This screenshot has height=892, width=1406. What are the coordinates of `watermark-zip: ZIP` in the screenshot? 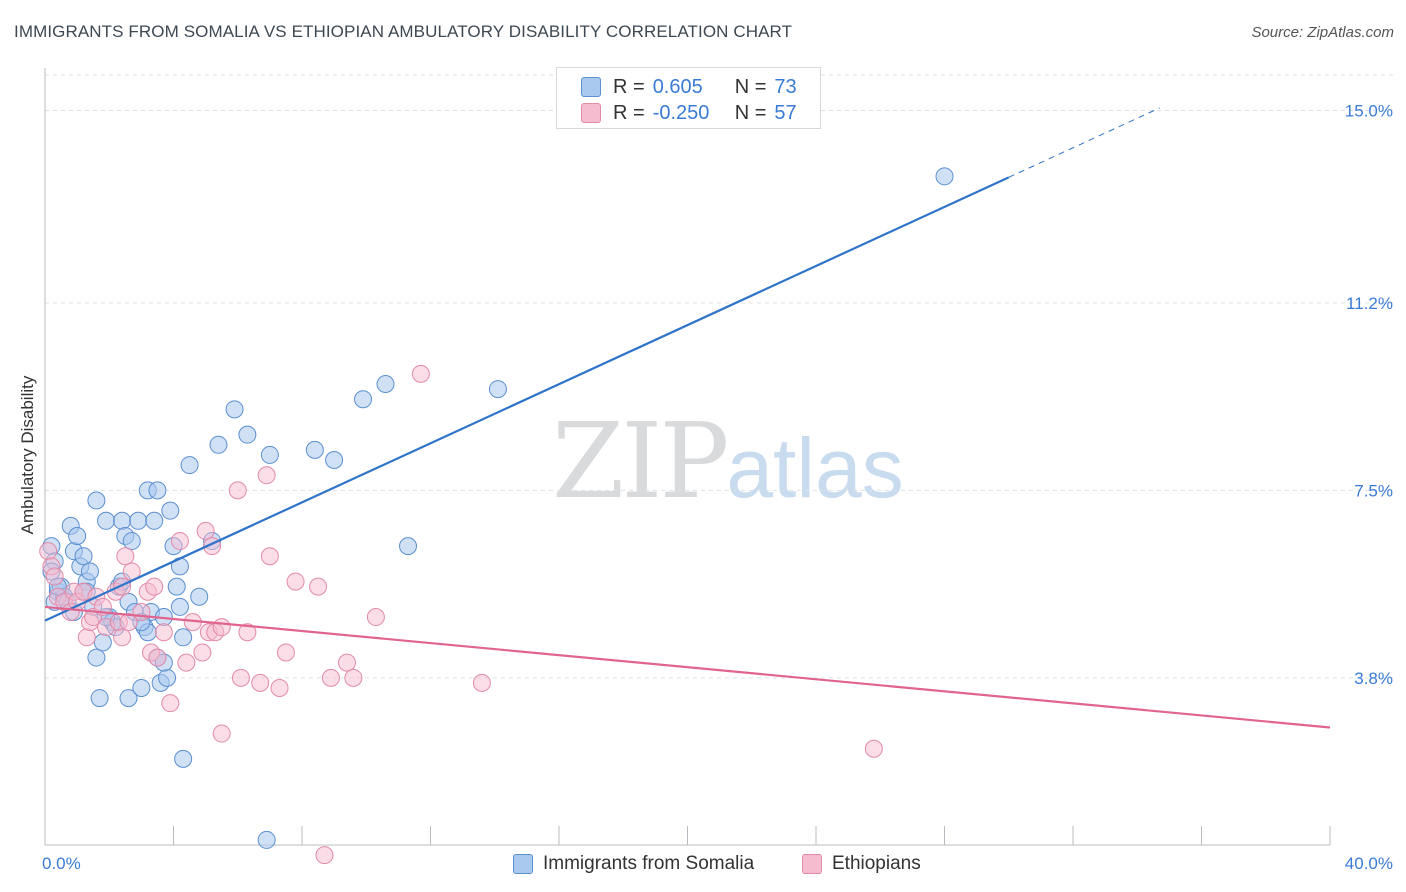 It's located at (640, 461).